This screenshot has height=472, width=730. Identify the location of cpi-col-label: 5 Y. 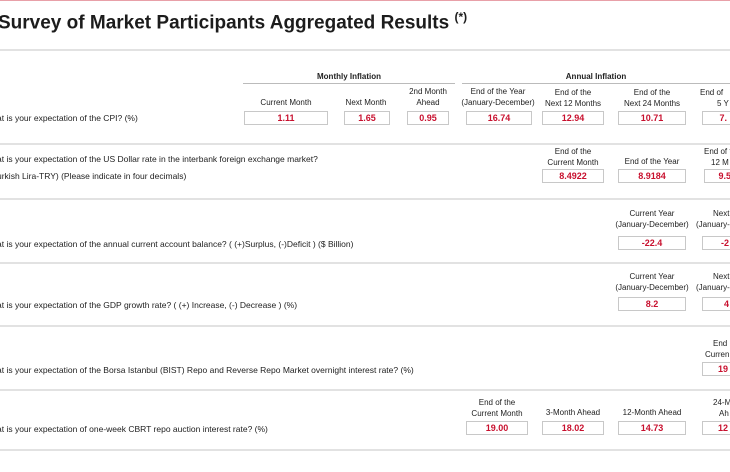
(723, 103).